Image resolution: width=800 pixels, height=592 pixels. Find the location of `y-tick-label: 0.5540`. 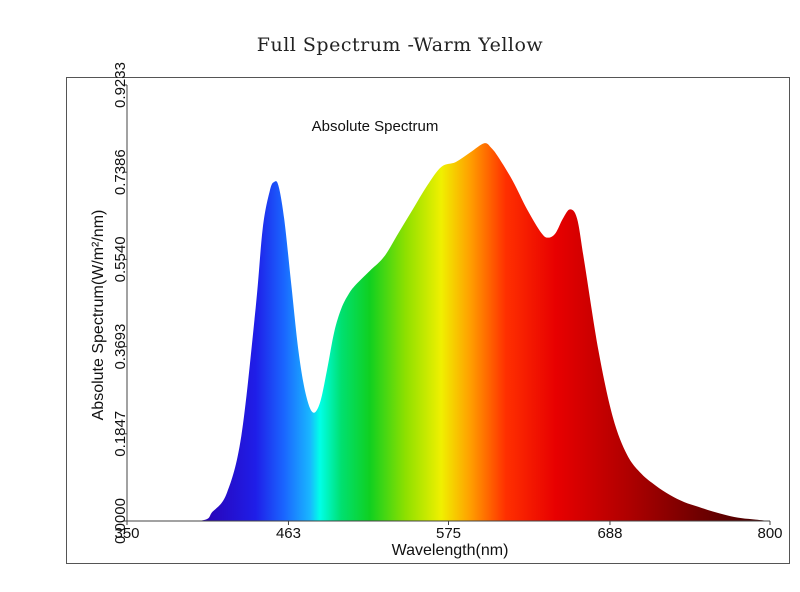

y-tick-label: 0.5540 is located at coordinates (120, 259).